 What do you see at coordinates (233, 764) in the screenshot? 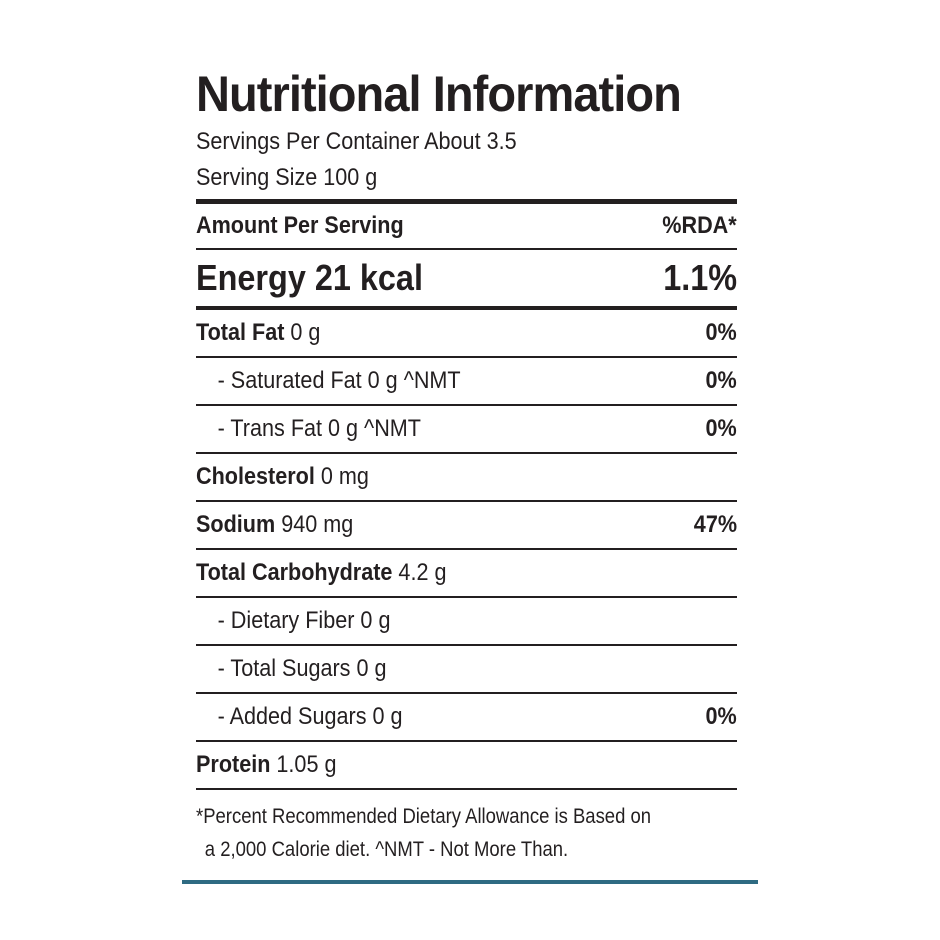
I see `nutrient-name: Protein` at bounding box center [233, 764].